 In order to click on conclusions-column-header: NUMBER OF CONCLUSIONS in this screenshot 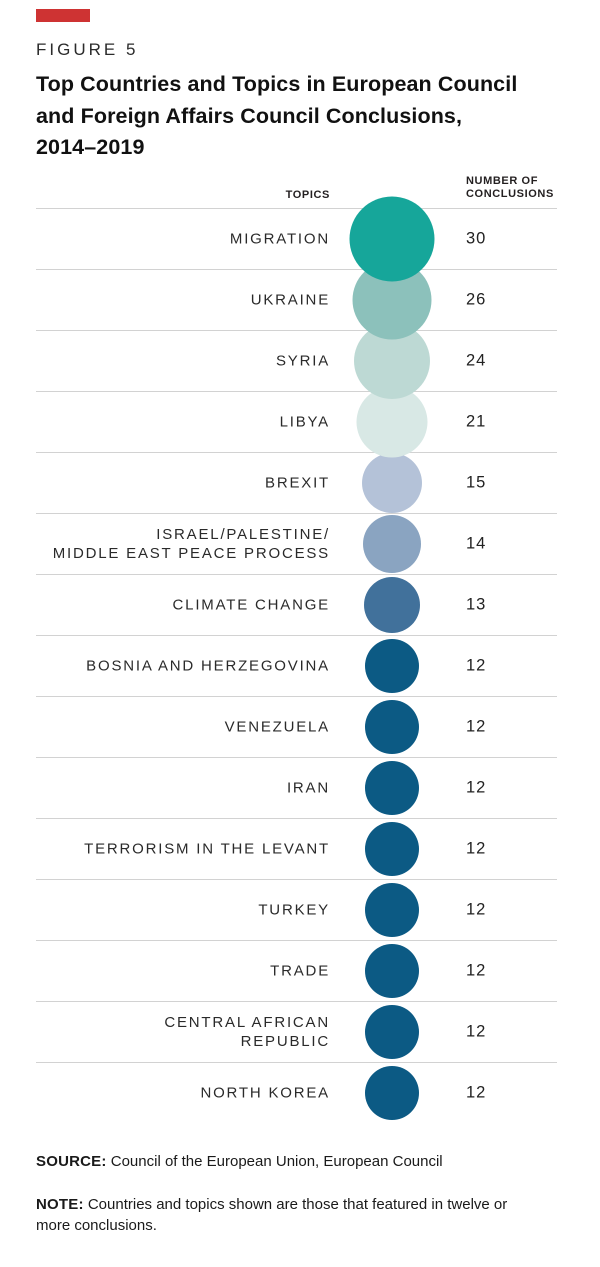, I will do `click(510, 188)`.